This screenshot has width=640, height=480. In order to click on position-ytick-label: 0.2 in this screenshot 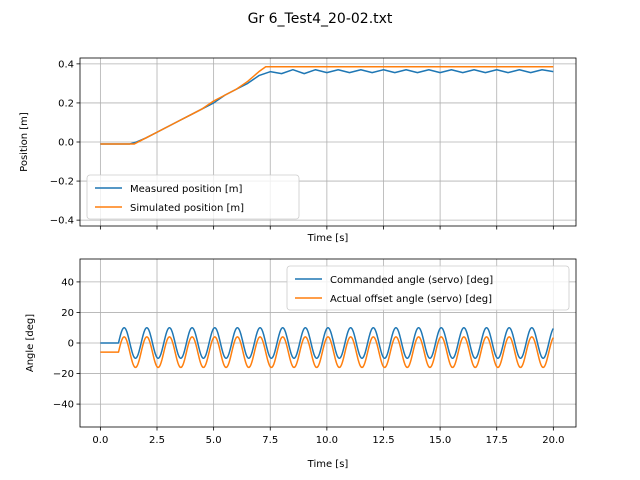, I will do `click(66, 103)`.